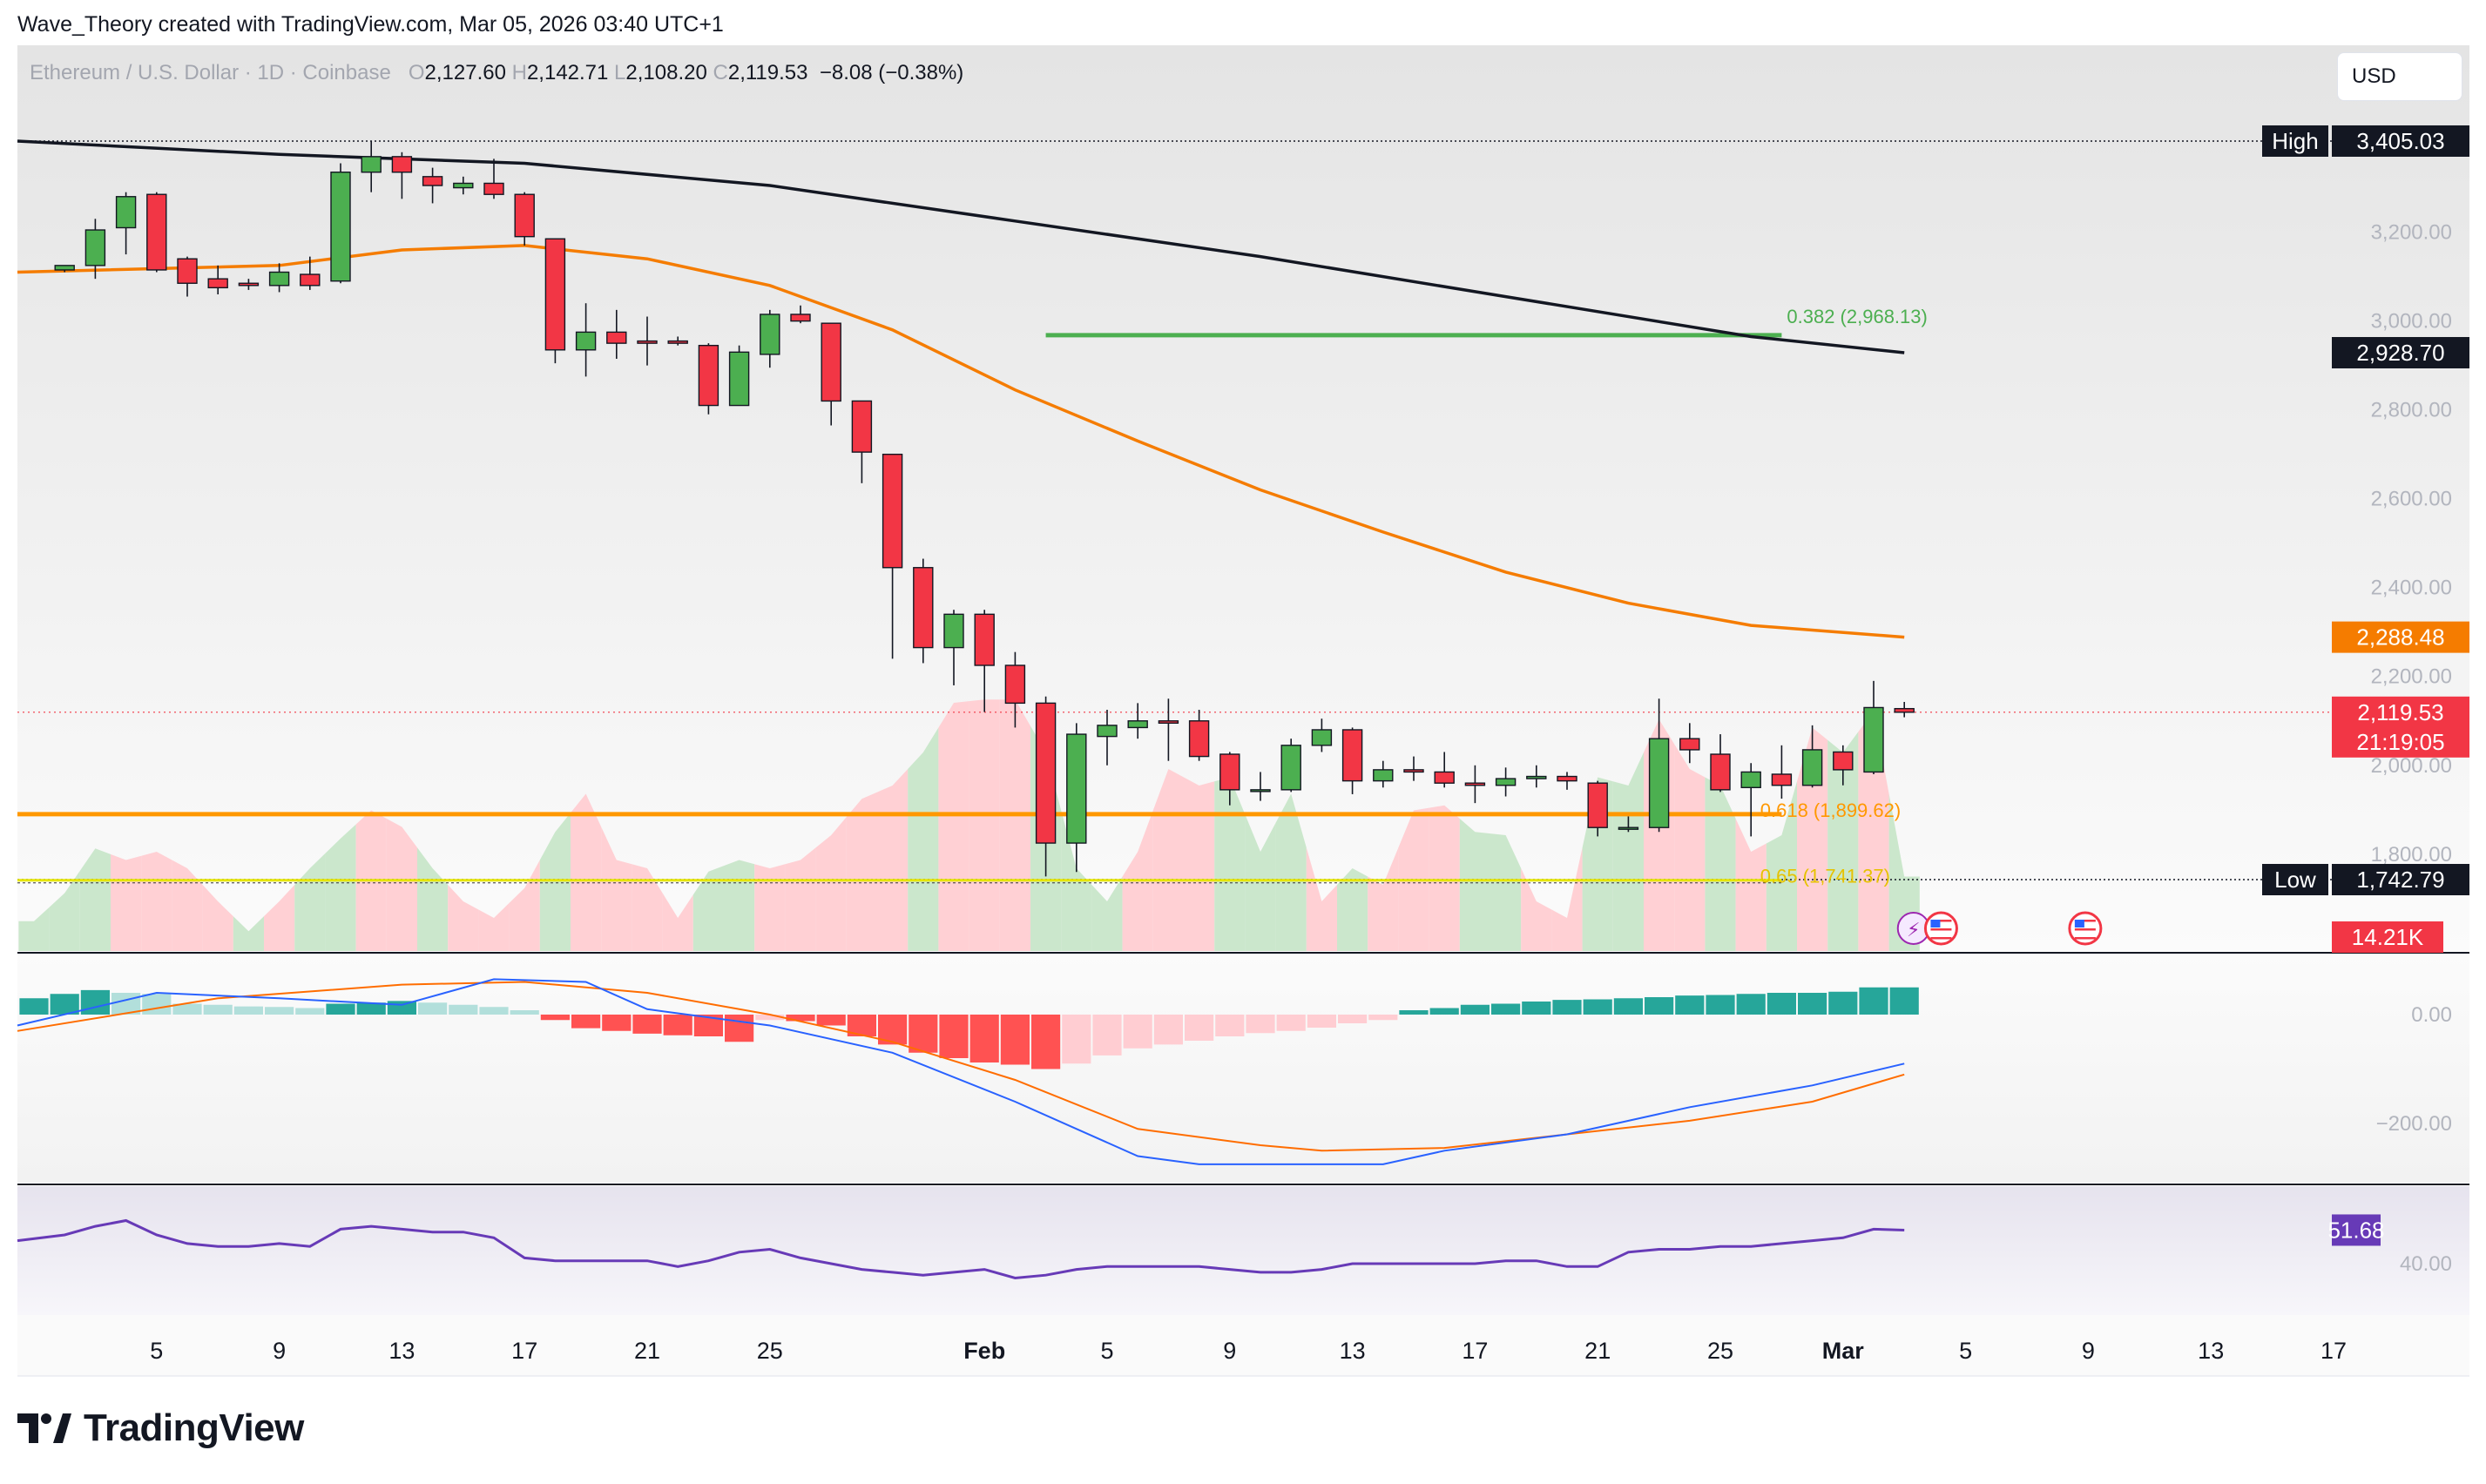 This screenshot has width=2486, height=1484. I want to click on tradingview-logo: TradingView, so click(160, 1428).